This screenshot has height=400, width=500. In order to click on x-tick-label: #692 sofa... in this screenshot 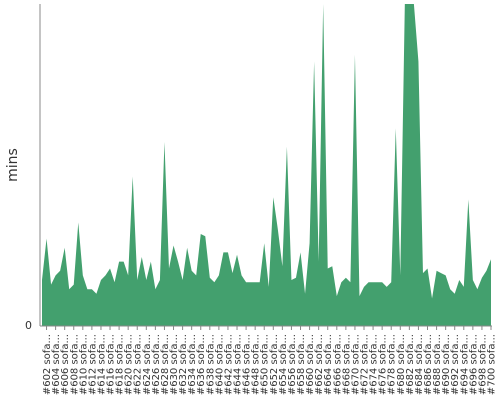, I will do `click(455, 364)`.